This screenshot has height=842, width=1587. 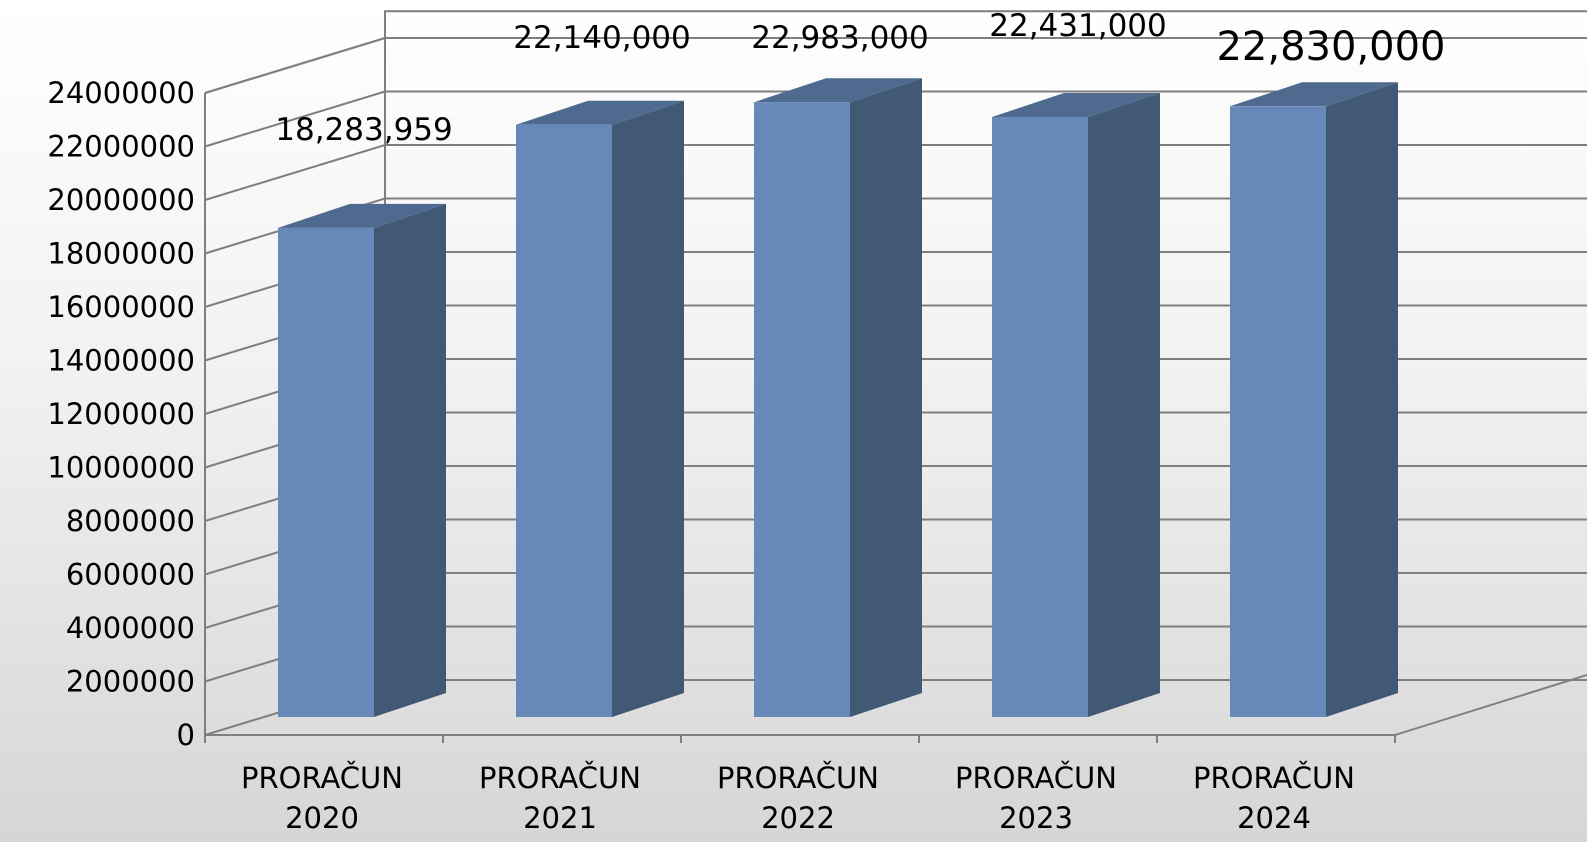 I want to click on y-tick-label: 22000000, so click(x=121, y=147).